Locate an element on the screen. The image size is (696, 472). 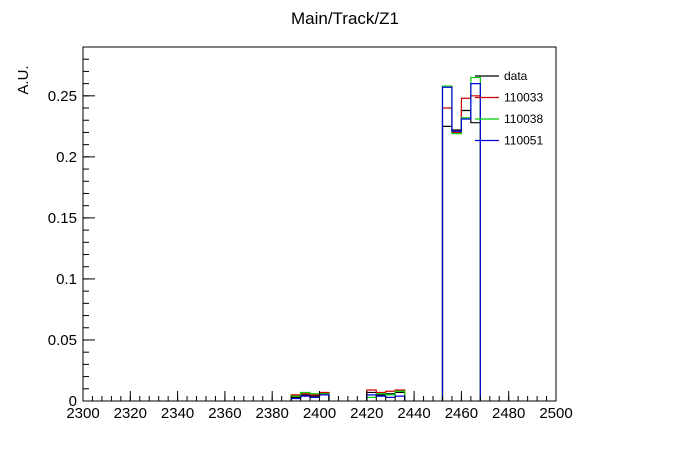
x-tick-label: 2500 is located at coordinates (555, 413).